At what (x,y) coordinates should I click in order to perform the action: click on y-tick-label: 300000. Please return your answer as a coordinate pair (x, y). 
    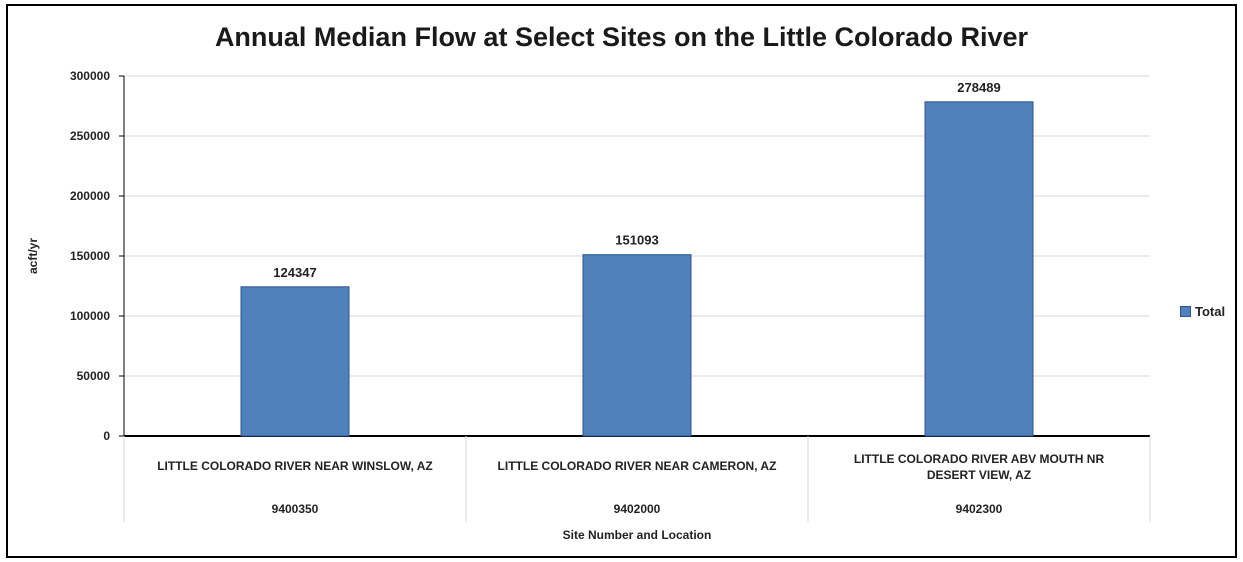
    Looking at the image, I should click on (90, 76).